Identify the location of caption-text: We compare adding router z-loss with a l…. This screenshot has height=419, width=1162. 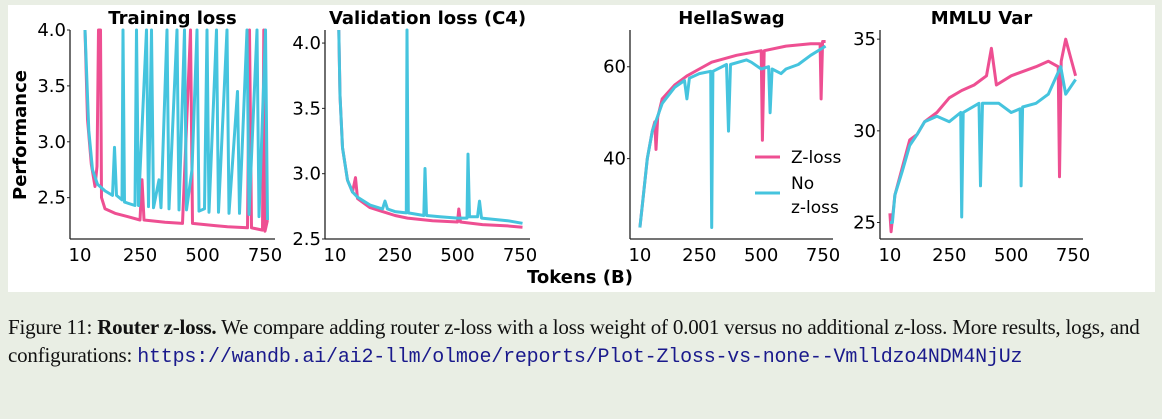
(574, 341).